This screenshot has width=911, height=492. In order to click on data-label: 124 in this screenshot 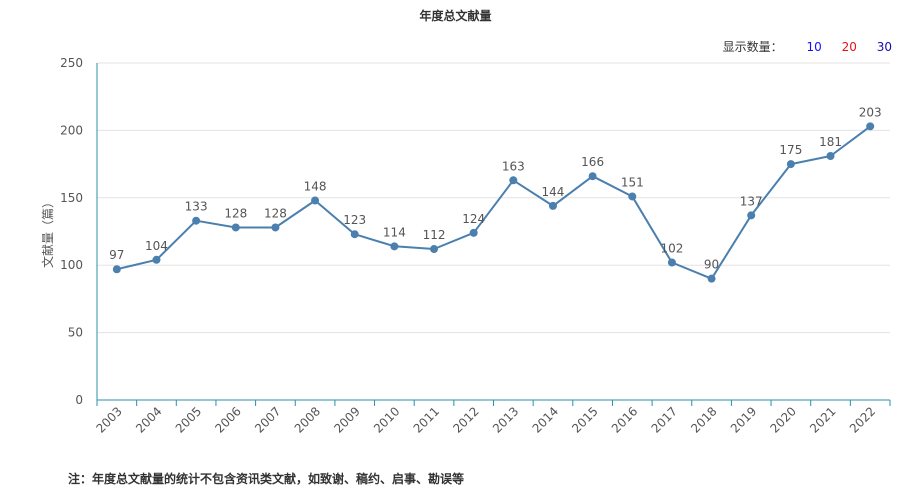, I will do `click(473, 219)`.